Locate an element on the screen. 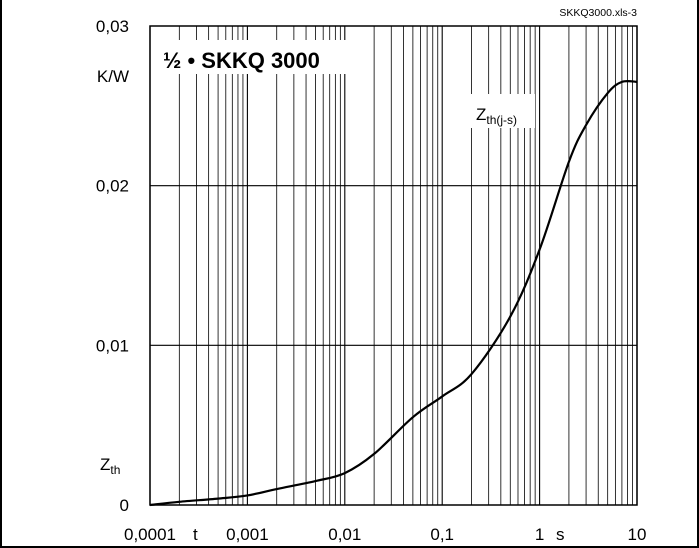 The height and width of the screenshot is (548, 699). title-background is located at coordinates (259, 57).